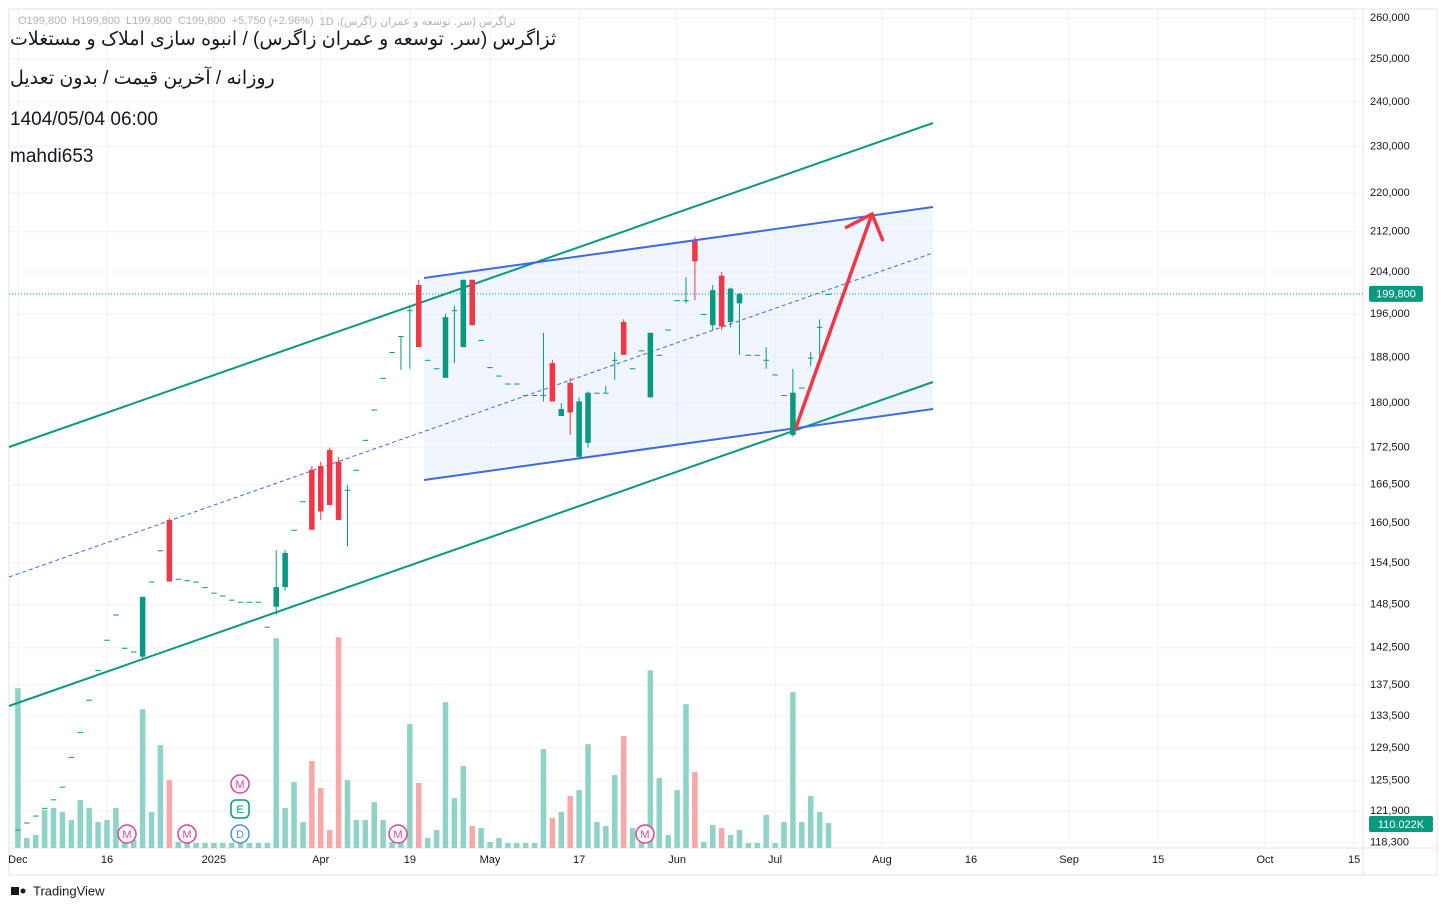 Image resolution: width=1447 pixels, height=910 pixels. I want to click on legend-value: O199,800, so click(42, 21).